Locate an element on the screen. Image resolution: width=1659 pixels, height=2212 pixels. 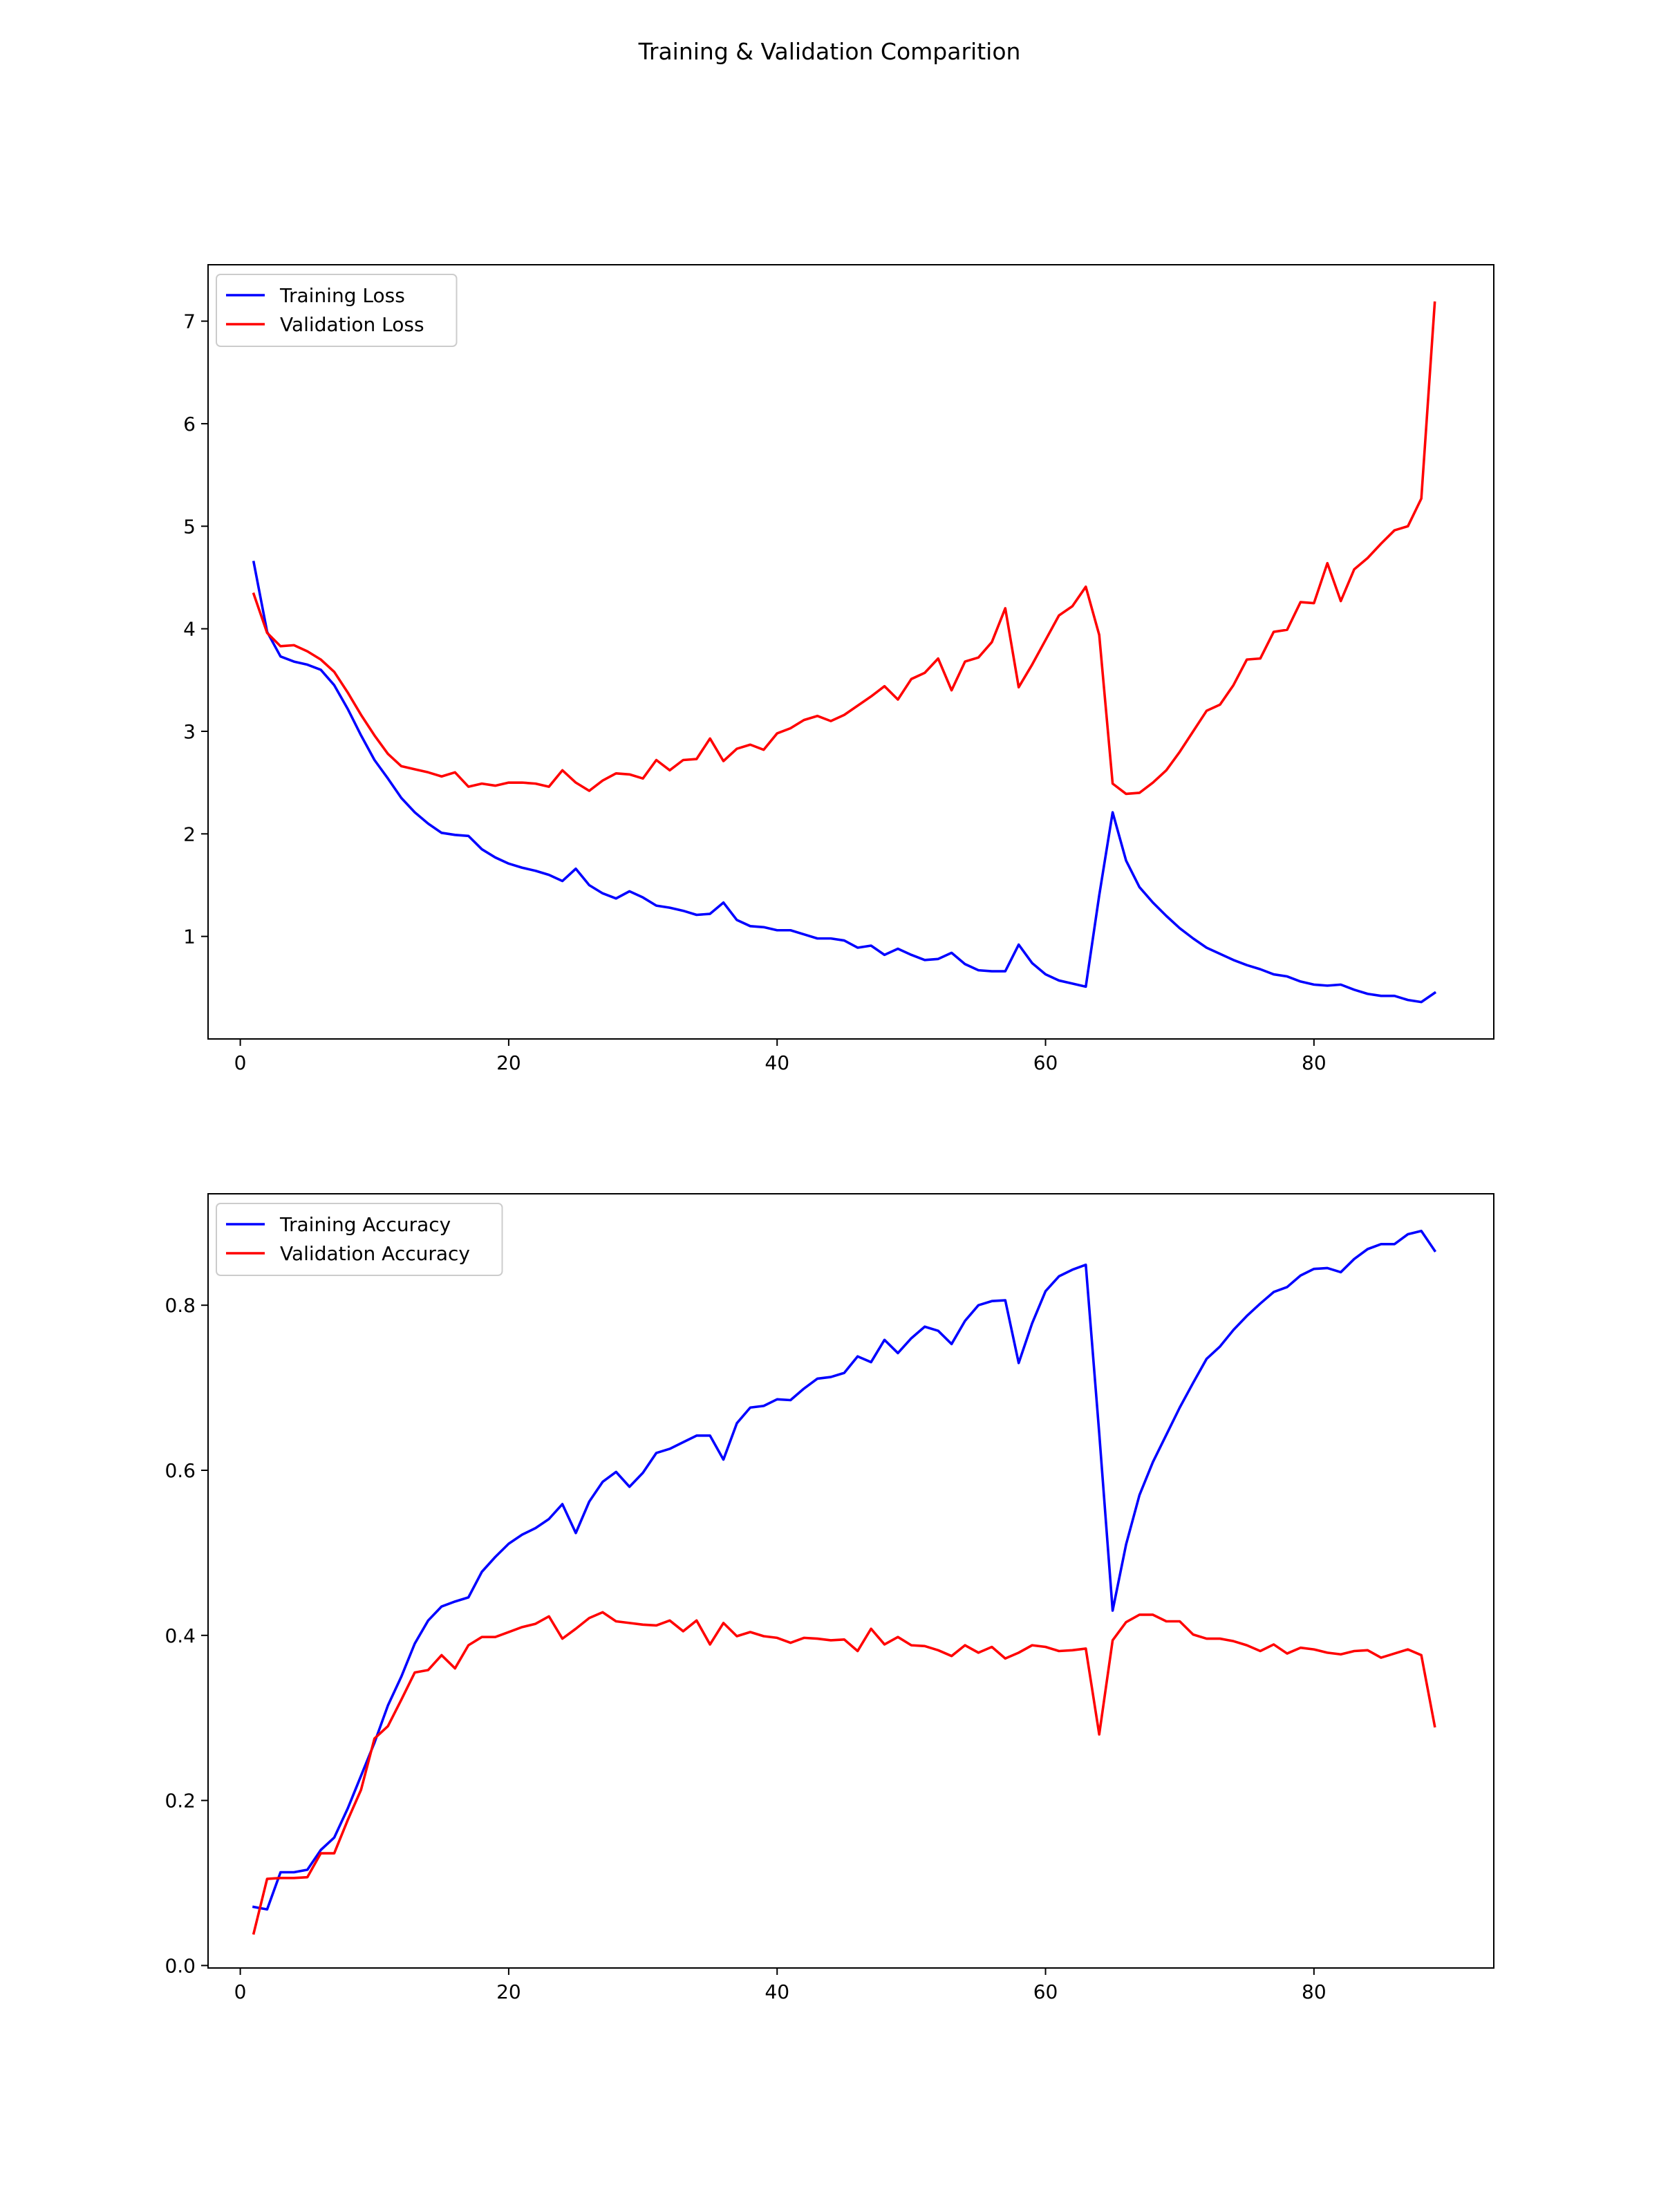
accuracy-legend-label-1: Validation Accuracy is located at coordinates (375, 1253).